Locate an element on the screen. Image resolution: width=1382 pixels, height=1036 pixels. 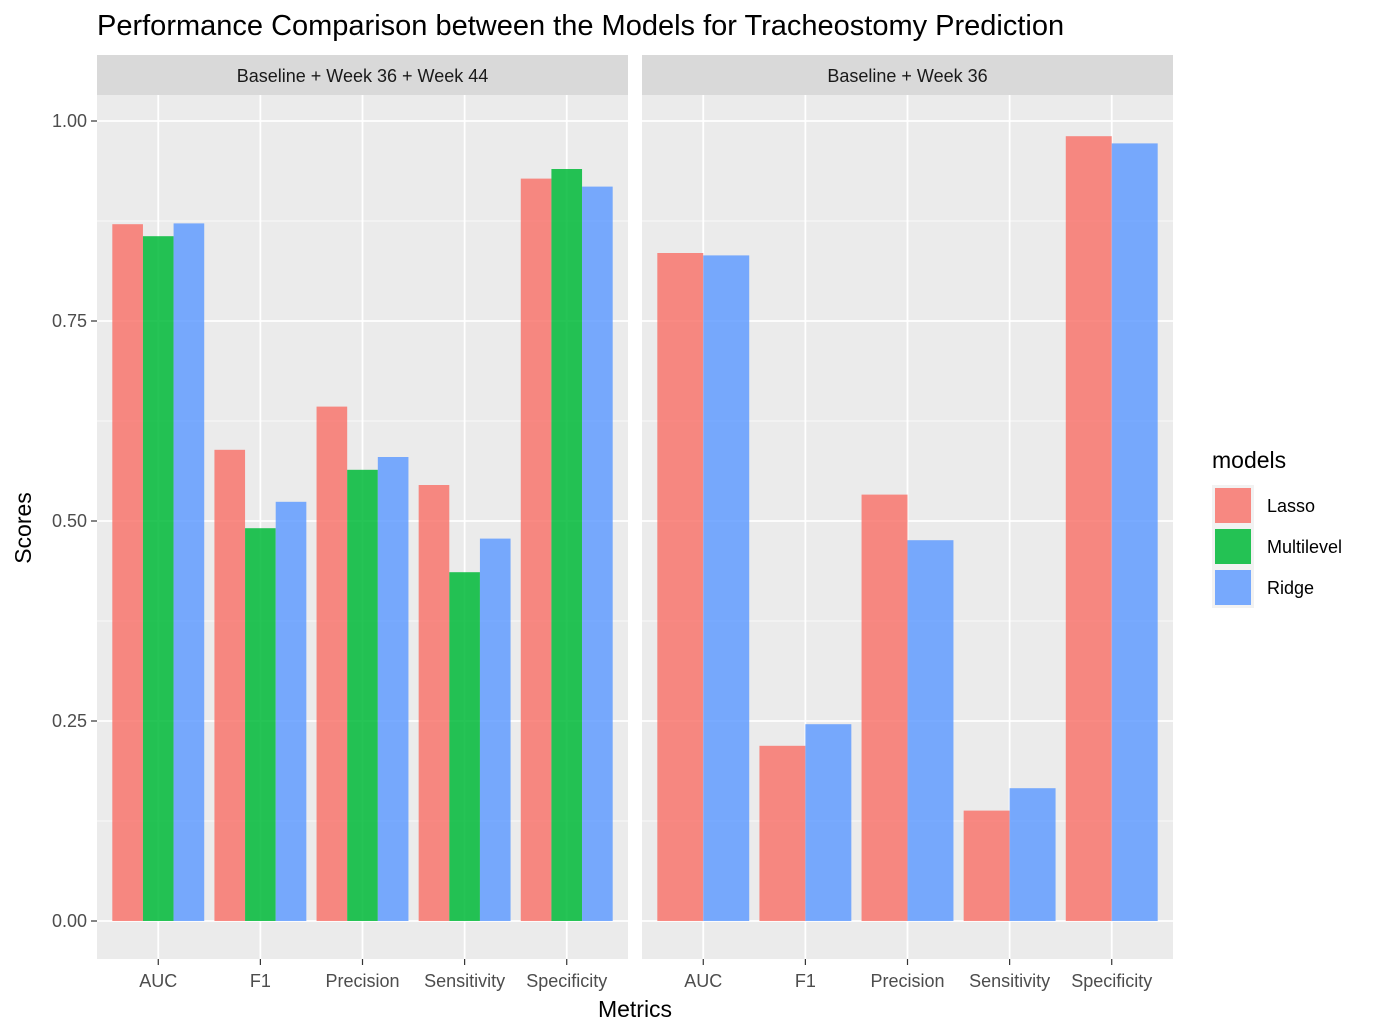
legend-label-lasso: Lasso is located at coordinates (1291, 506).